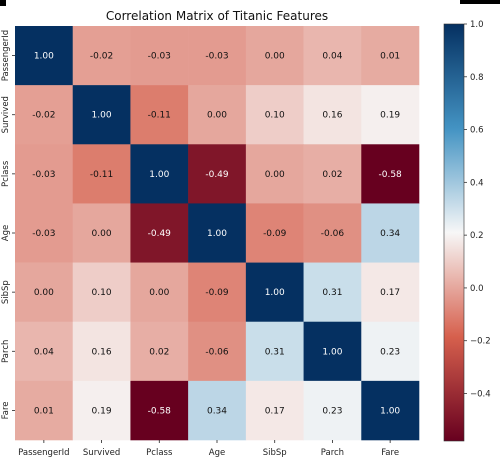 Image resolution: width=500 pixels, height=460 pixels. What do you see at coordinates (477, 289) in the screenshot?
I see `colorbar-tick-label: 0.0` at bounding box center [477, 289].